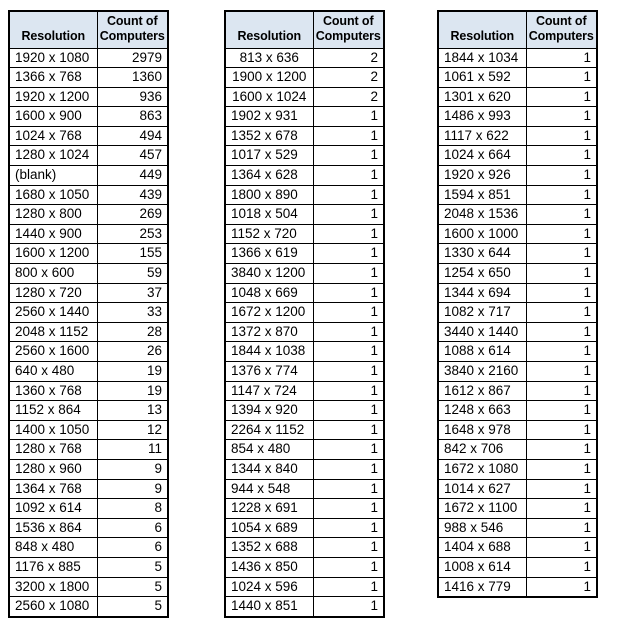 The width and height of the screenshot is (625, 630). What do you see at coordinates (53, 214) in the screenshot?
I see `resolution-cell: 1280 x 800` at bounding box center [53, 214].